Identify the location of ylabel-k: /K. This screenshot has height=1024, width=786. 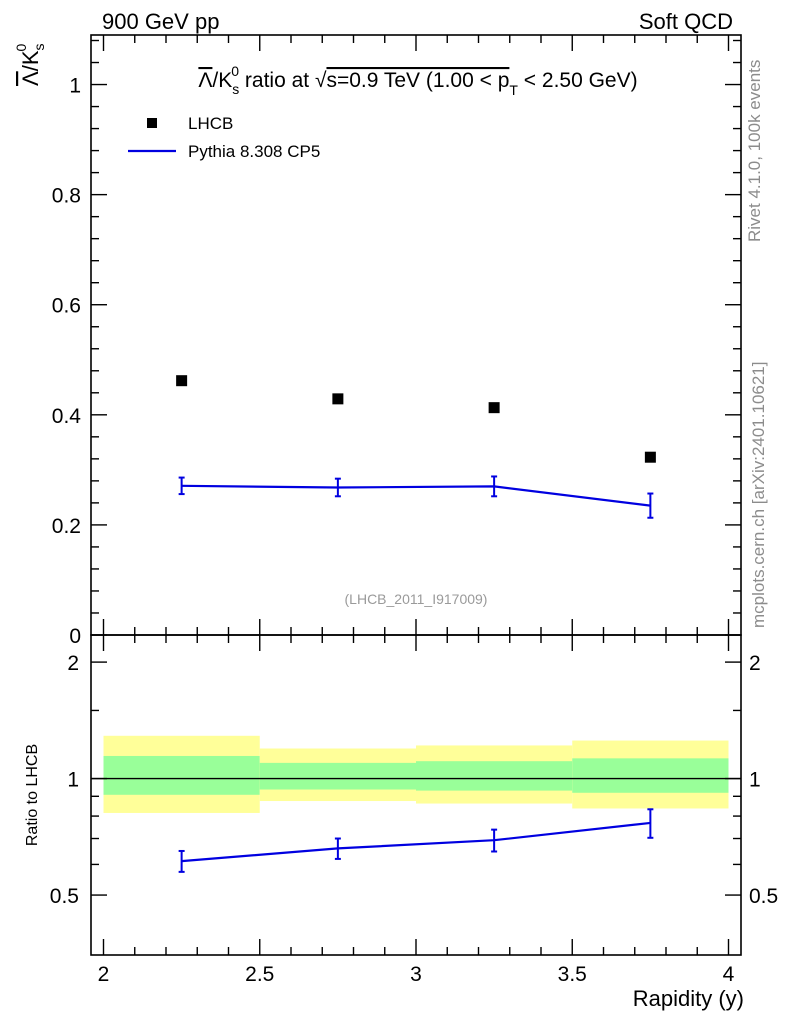
(30, 60).